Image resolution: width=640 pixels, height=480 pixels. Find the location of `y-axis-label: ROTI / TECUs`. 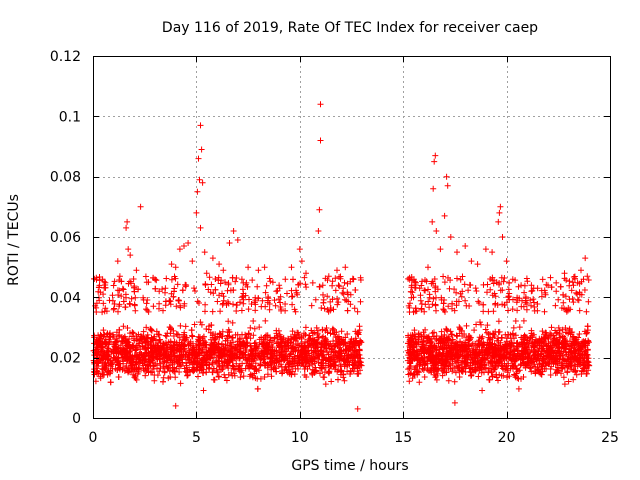

y-axis-label: ROTI / TECUs is located at coordinates (14, 240).